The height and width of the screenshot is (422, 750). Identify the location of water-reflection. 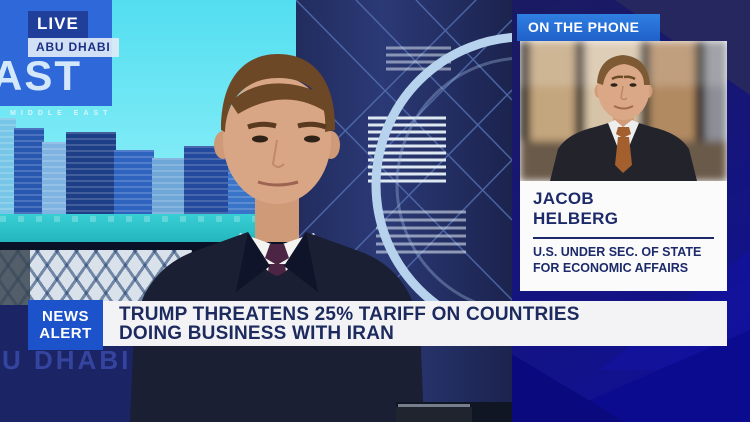
(154, 219).